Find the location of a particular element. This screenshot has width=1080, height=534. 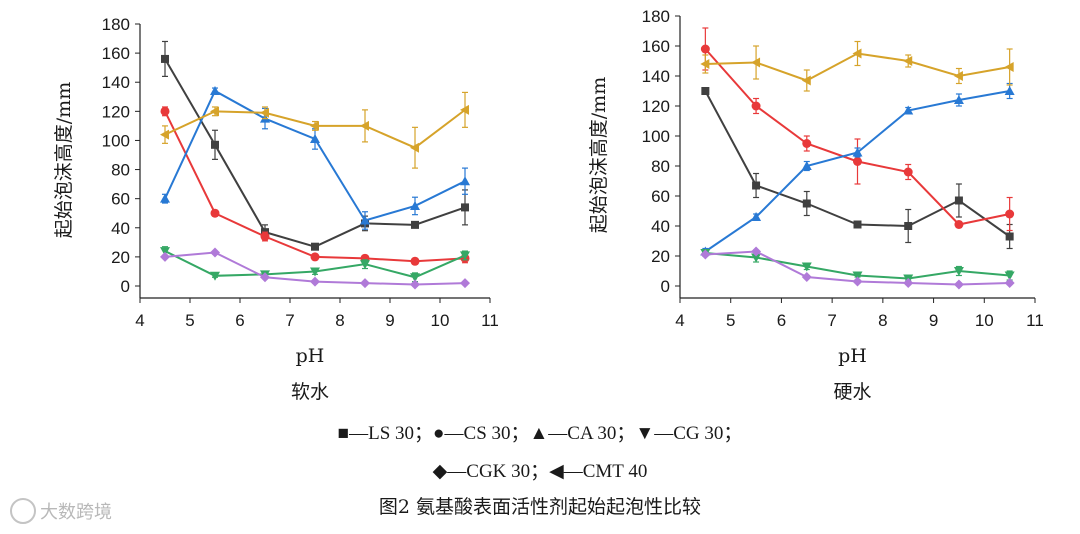

x-tick-label: 5 is located at coordinates (189, 320).